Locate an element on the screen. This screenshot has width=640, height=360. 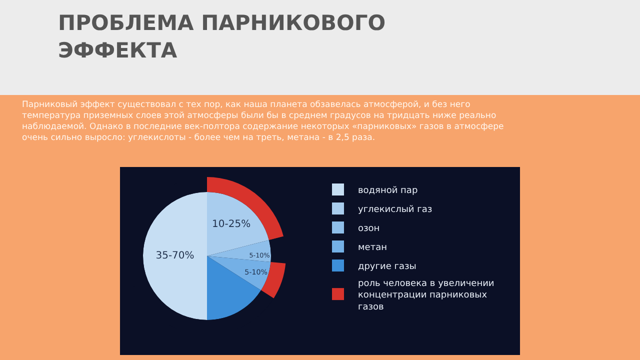
chart-subtitle: Парниковый эффект существовал с тех пор, как наша планета обзавелась атмосферой, и без него температура приземных слоев этой атмосферы были бы в среднем градусов на тридцать ниже реально наблюдаемой. Однако в последние век-полтора содержание некоторых «парниковых» газов в атмосфере очень сильно выросло: углекислоты - более чем на треть, метана - в 2,5 раза. is located at coordinates (263, 122).